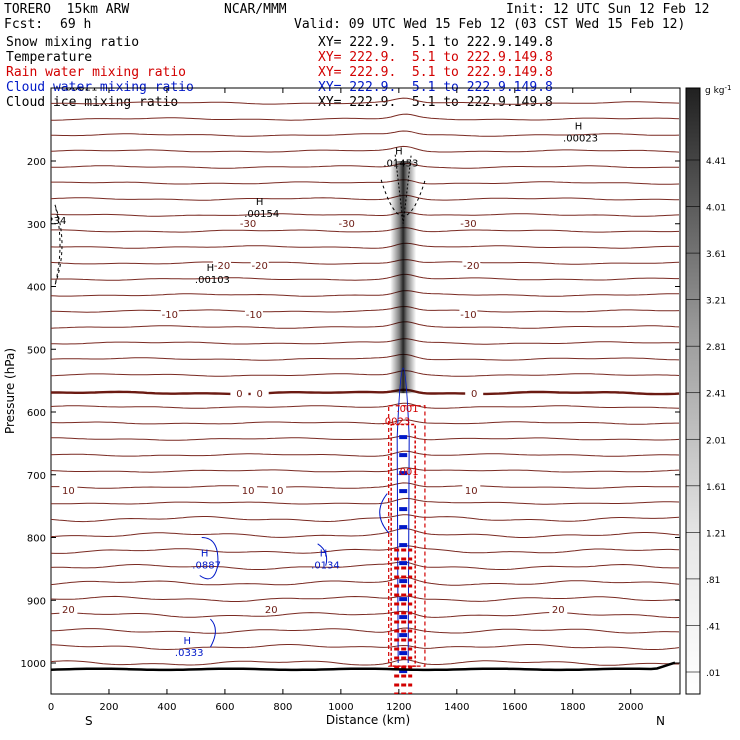 This screenshot has height=740, width=740. What do you see at coordinates (73, 42) in the screenshot?
I see `legend-snow-name: Snow mixing ratio` at bounding box center [73, 42].